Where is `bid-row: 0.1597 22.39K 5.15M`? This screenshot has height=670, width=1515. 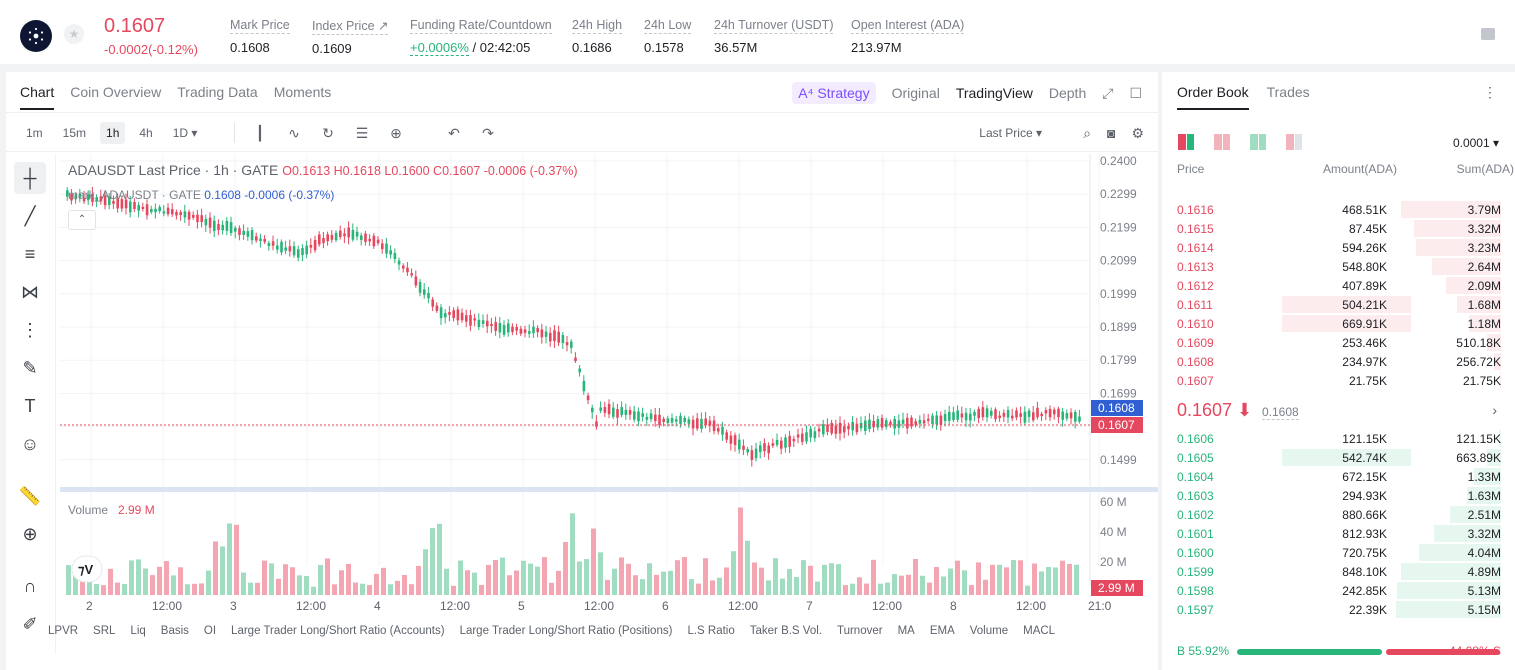
bid-row: 0.1597 22.39K 5.15M is located at coordinates (1338, 609).